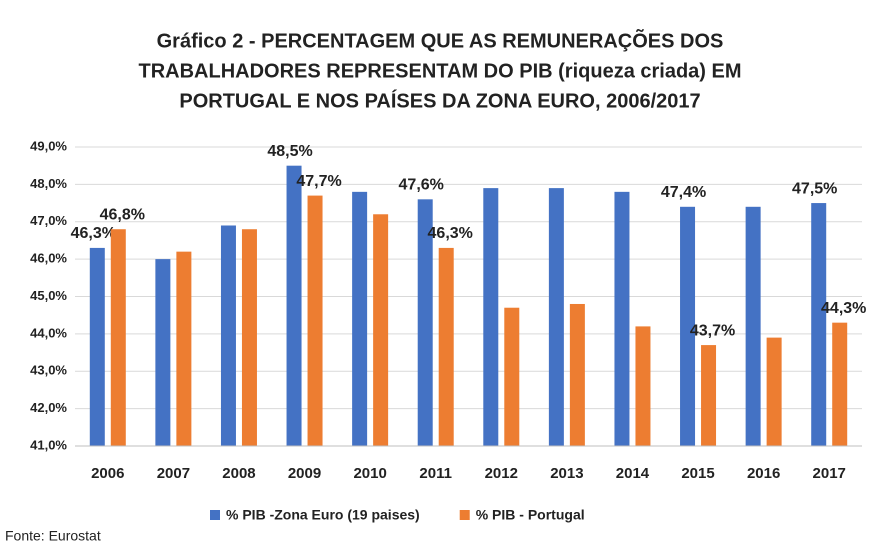  What do you see at coordinates (48, 183) in the screenshot?
I see `y-tick-label: 48,0%` at bounding box center [48, 183].